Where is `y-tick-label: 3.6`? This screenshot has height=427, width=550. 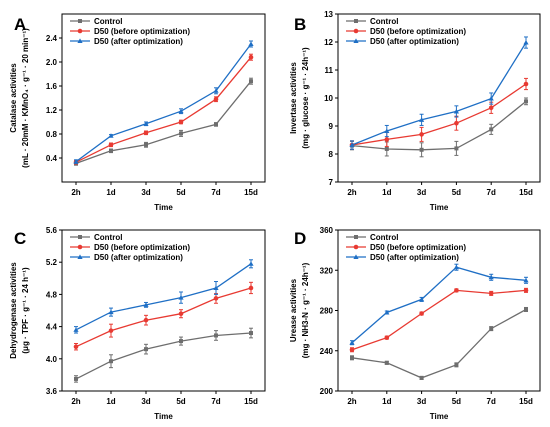
y-tick-label: 3.6 is located at coordinates (52, 391).